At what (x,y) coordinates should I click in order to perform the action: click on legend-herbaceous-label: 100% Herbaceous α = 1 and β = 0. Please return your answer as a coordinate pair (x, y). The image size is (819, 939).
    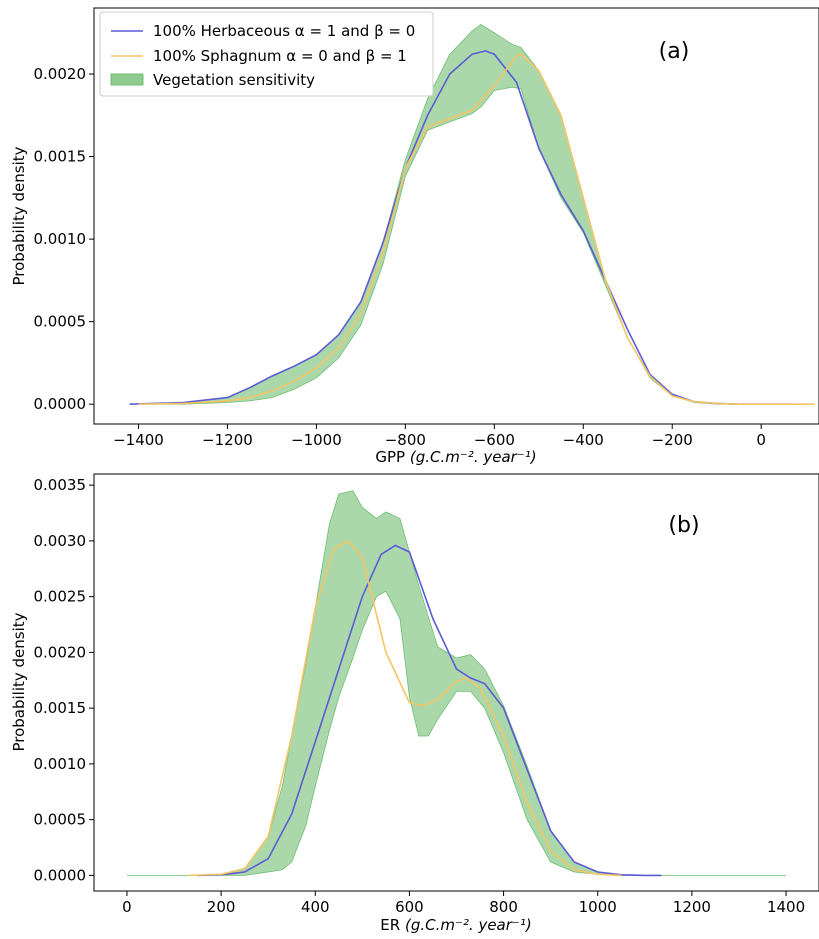
    Looking at the image, I should click on (284, 31).